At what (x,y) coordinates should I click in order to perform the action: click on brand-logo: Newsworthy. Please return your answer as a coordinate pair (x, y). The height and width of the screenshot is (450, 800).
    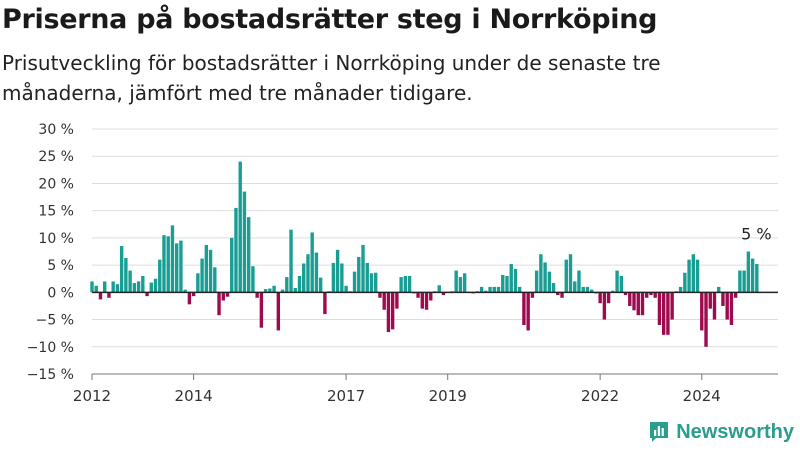
    Looking at the image, I should click on (721, 432).